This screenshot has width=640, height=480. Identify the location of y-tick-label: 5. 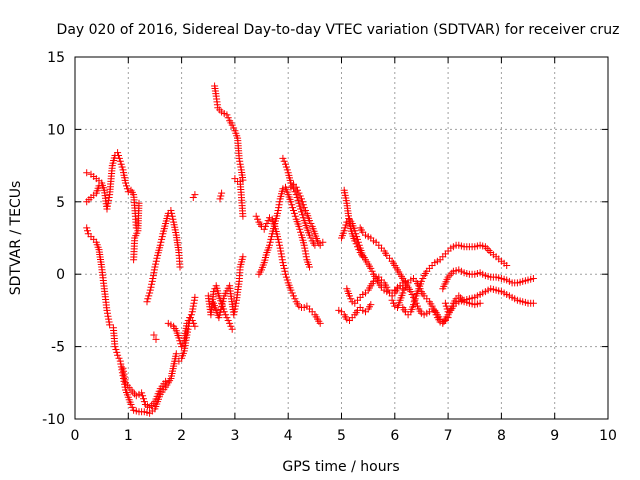
(60, 203).